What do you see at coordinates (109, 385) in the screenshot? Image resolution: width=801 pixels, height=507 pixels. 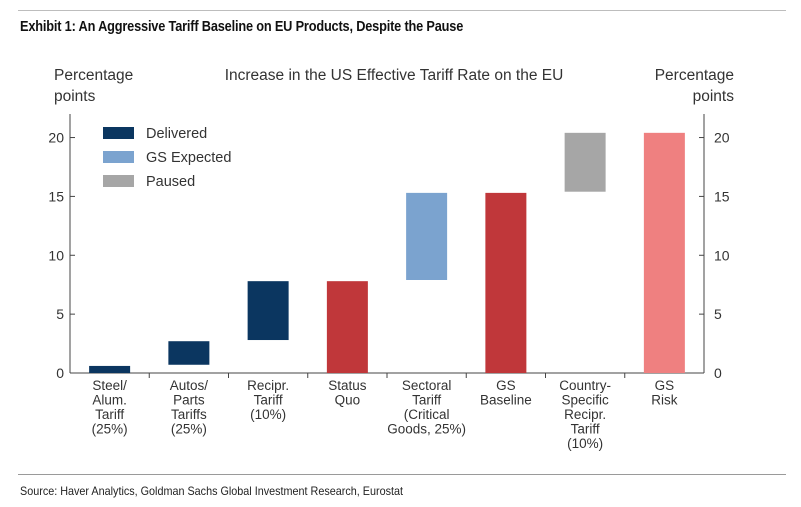 I see `category-label: Steel/` at bounding box center [109, 385].